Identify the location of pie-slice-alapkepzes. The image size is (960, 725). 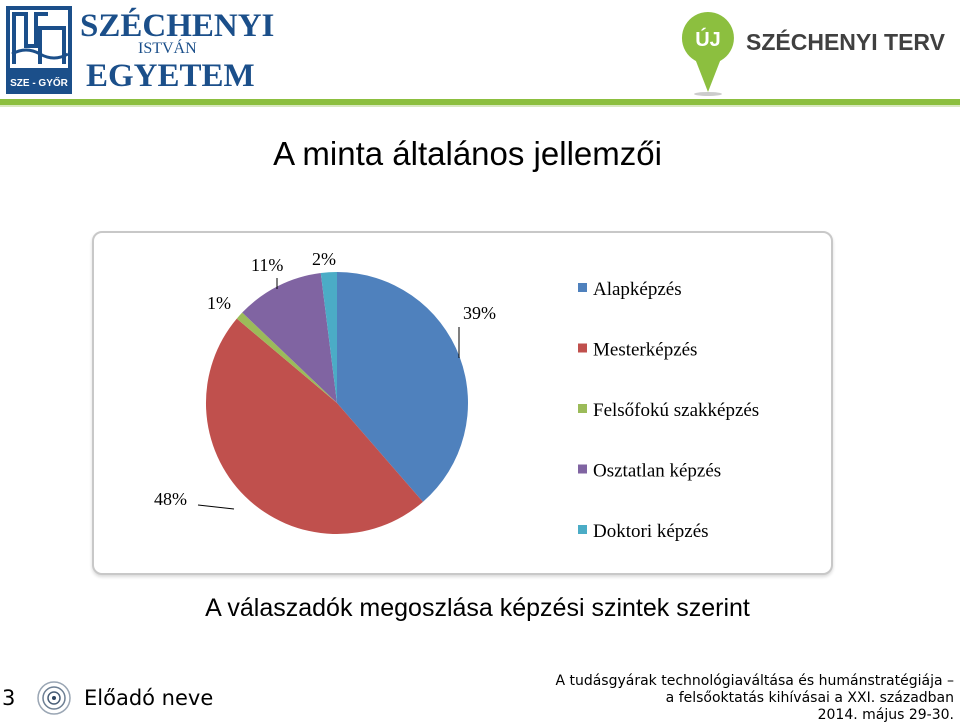
(403, 387).